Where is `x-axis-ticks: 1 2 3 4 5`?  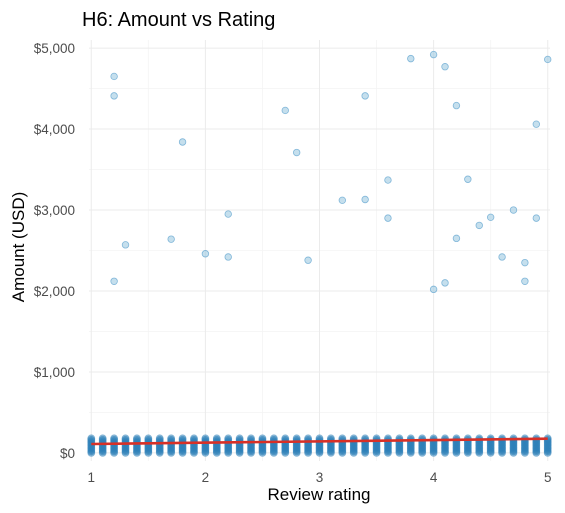 x-axis-ticks: 1 2 3 4 5 is located at coordinates (320, 477).